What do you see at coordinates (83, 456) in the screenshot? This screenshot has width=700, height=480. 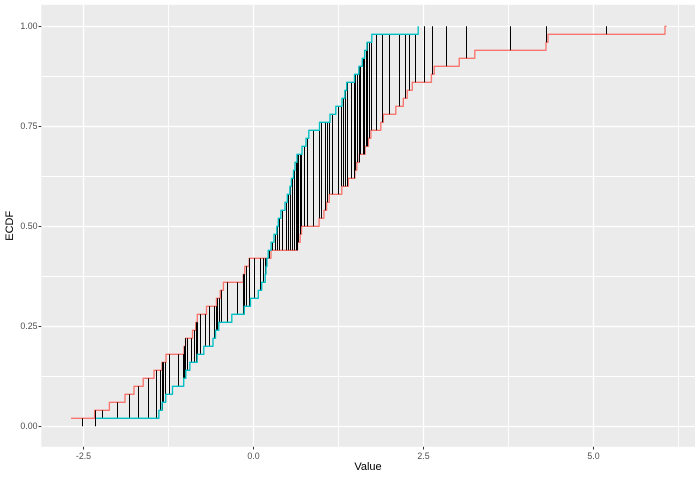 I see `svg-text: -2.5` at bounding box center [83, 456].